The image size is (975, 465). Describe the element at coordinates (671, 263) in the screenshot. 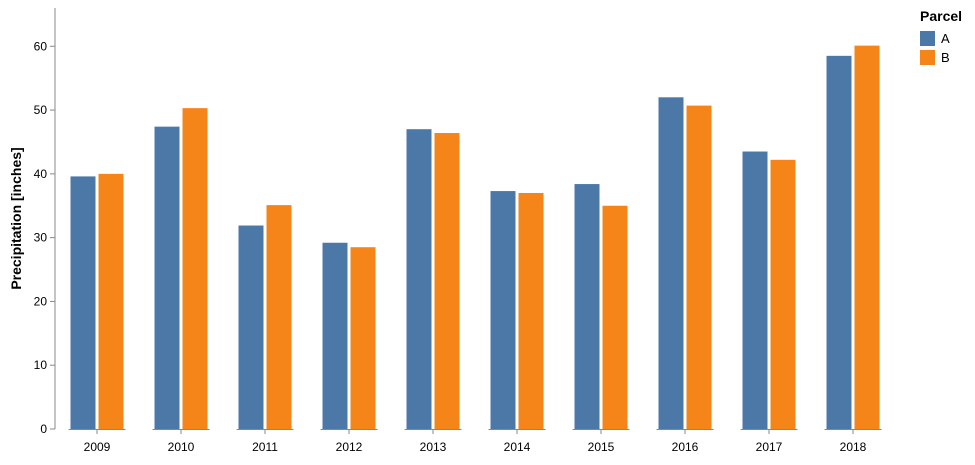

I see `bar-A-2016` at that location.